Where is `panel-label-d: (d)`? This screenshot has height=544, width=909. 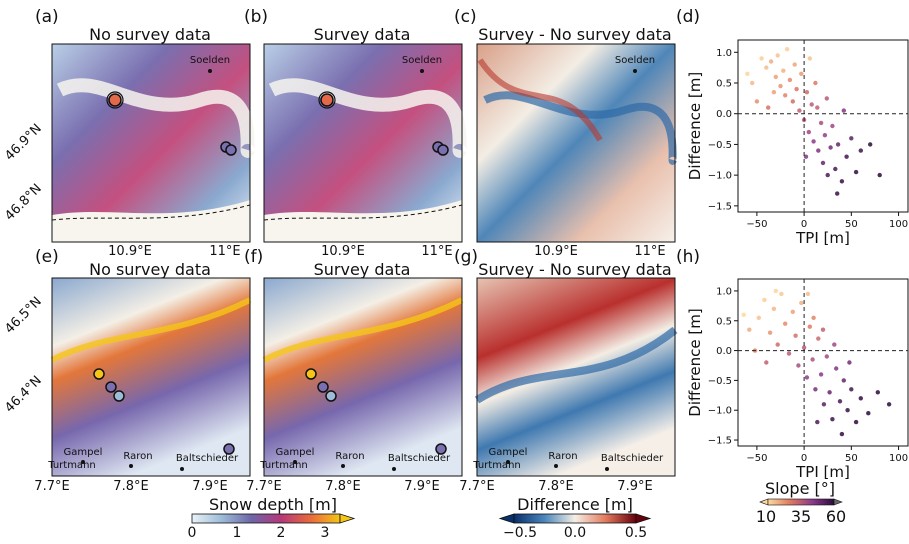 panel-label-d: (d) is located at coordinates (688, 17).